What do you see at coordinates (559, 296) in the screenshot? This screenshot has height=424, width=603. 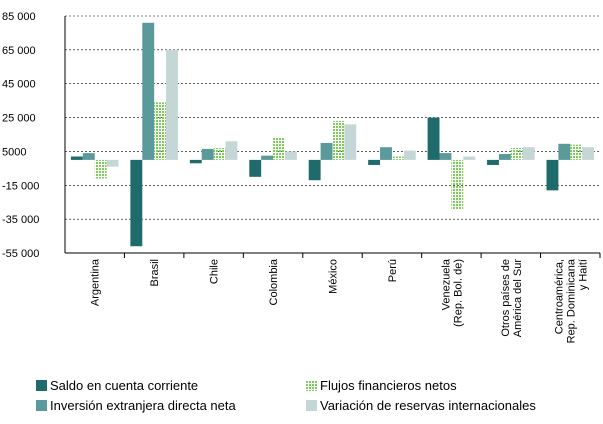 I see `x-tick-label-line: Centroamérica,` at bounding box center [559, 296].